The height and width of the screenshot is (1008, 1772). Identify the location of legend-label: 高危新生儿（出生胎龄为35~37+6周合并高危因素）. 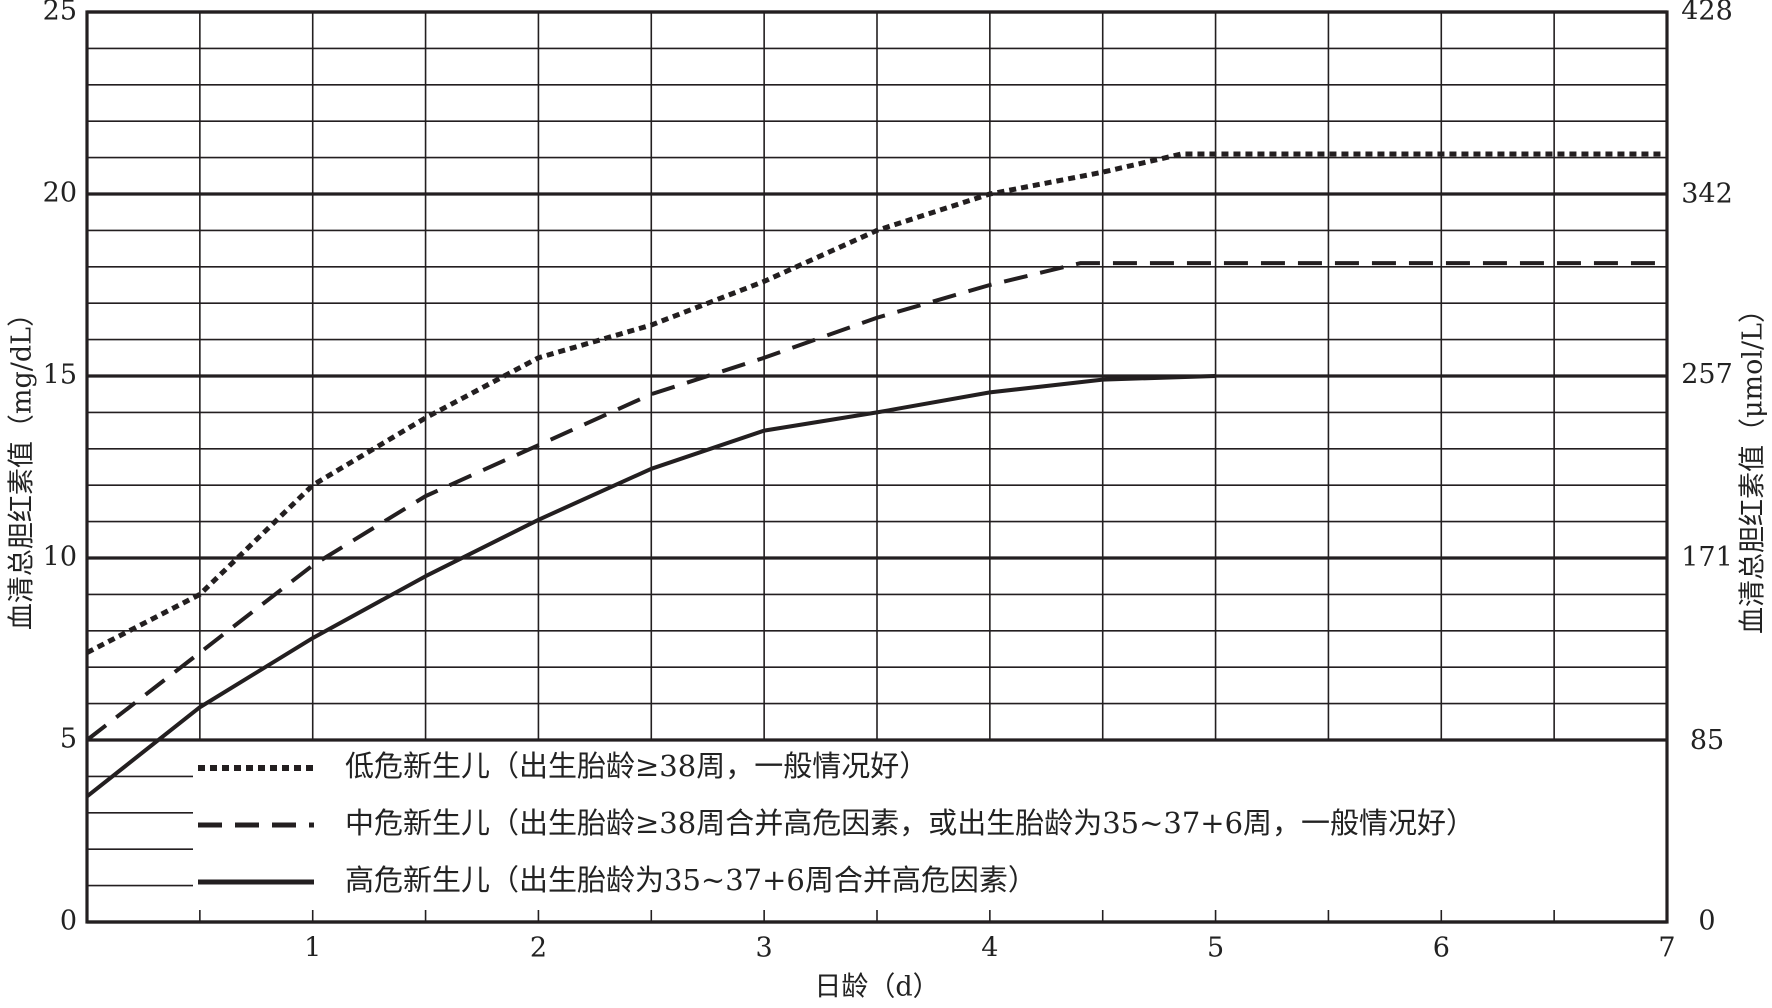
(691, 880).